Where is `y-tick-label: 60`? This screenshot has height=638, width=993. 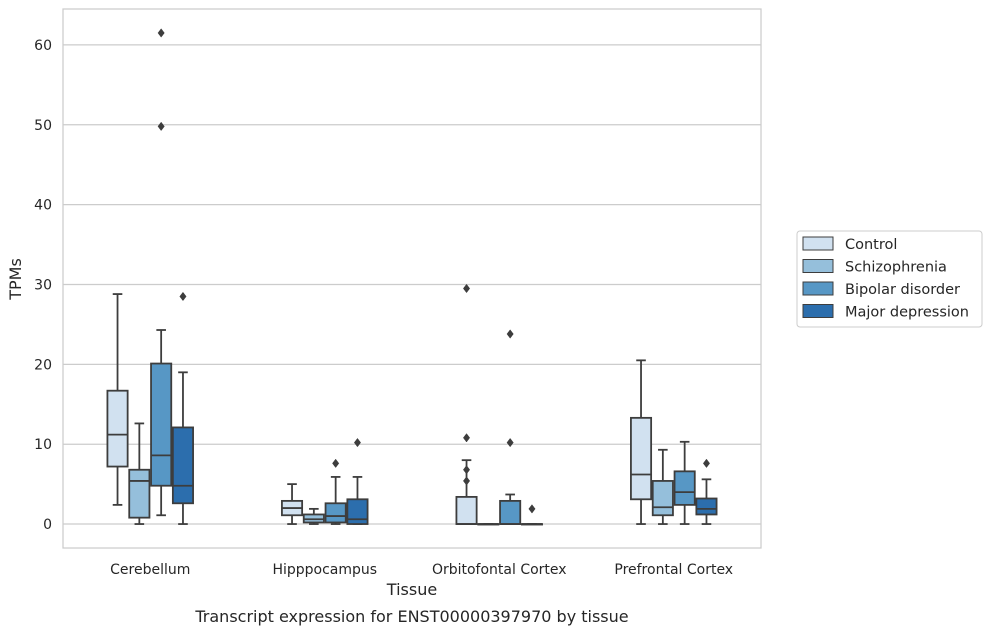 y-tick-label: 60 is located at coordinates (43, 46).